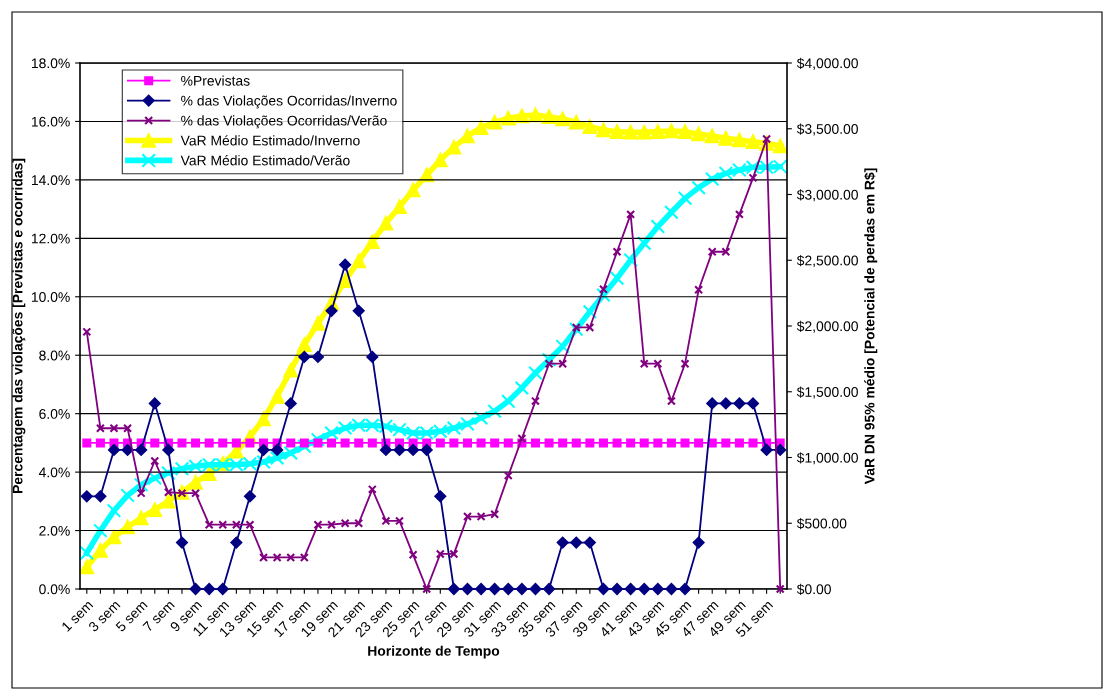 The height and width of the screenshot is (690, 1116). What do you see at coordinates (434, 652) in the screenshot?
I see `x-axis-title: Horizonte de Tempo` at bounding box center [434, 652].